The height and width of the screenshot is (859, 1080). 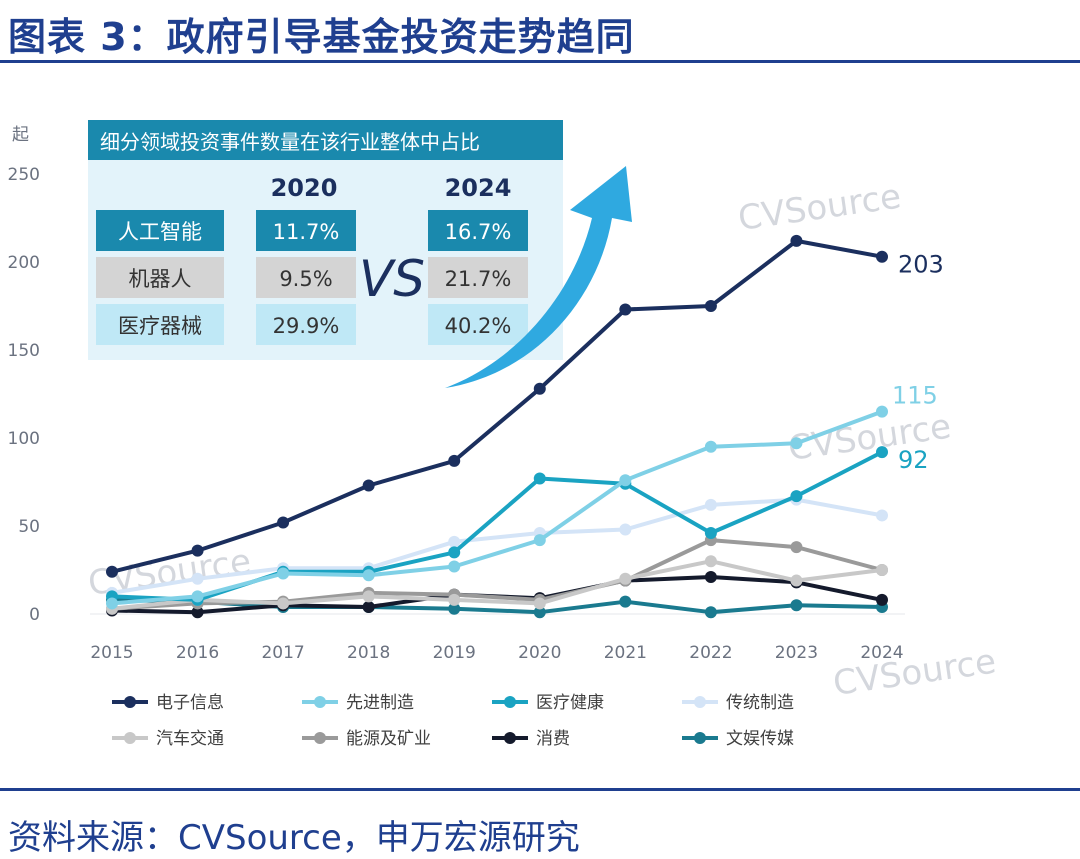 I want to click on inset-title-bar, so click(x=325, y=140).